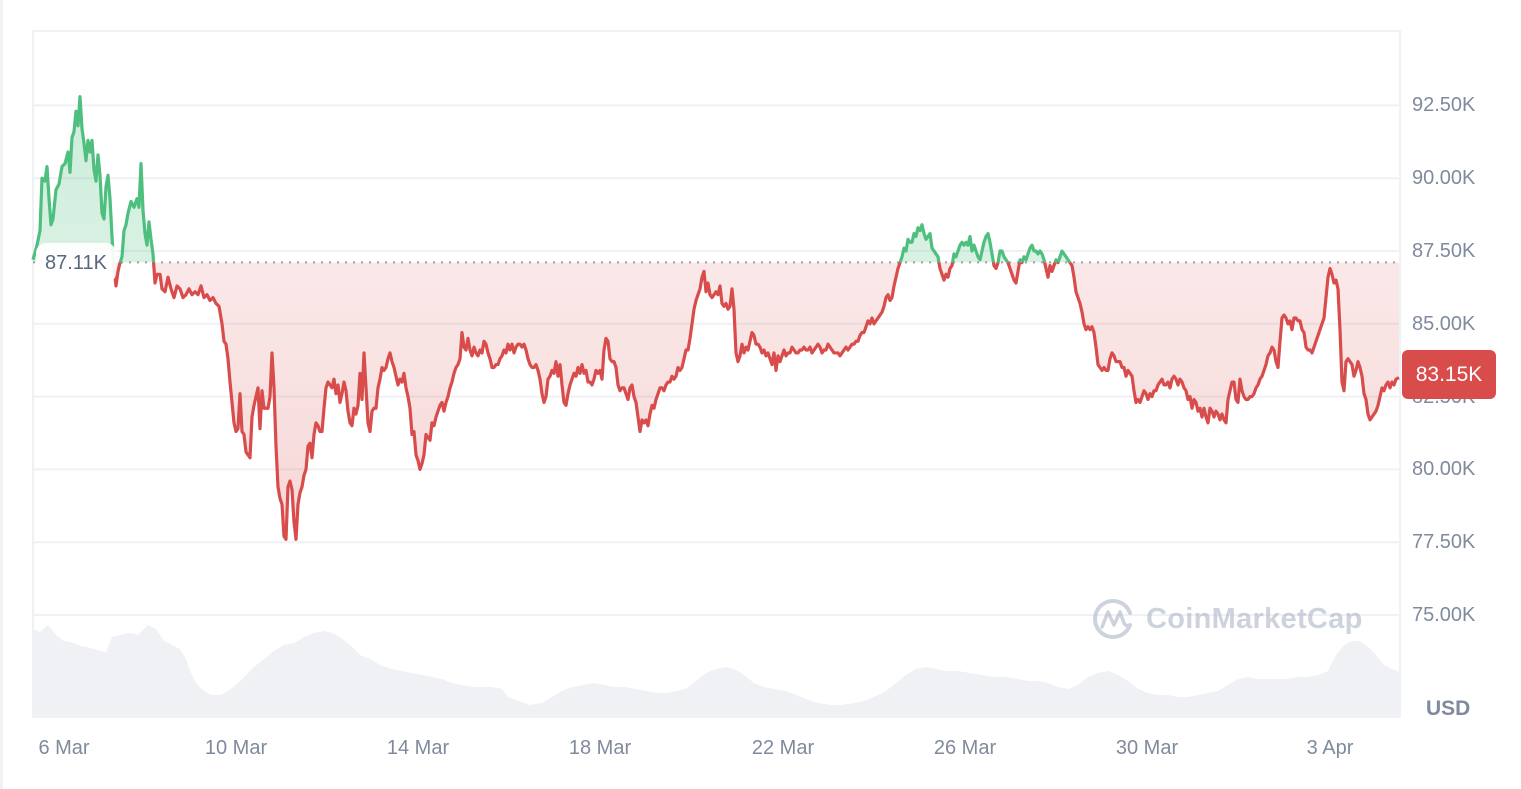 The width and height of the screenshot is (1521, 789). Describe the element at coordinates (76, 263) in the screenshot. I see `baseline-price-badge: 87.11K` at that location.